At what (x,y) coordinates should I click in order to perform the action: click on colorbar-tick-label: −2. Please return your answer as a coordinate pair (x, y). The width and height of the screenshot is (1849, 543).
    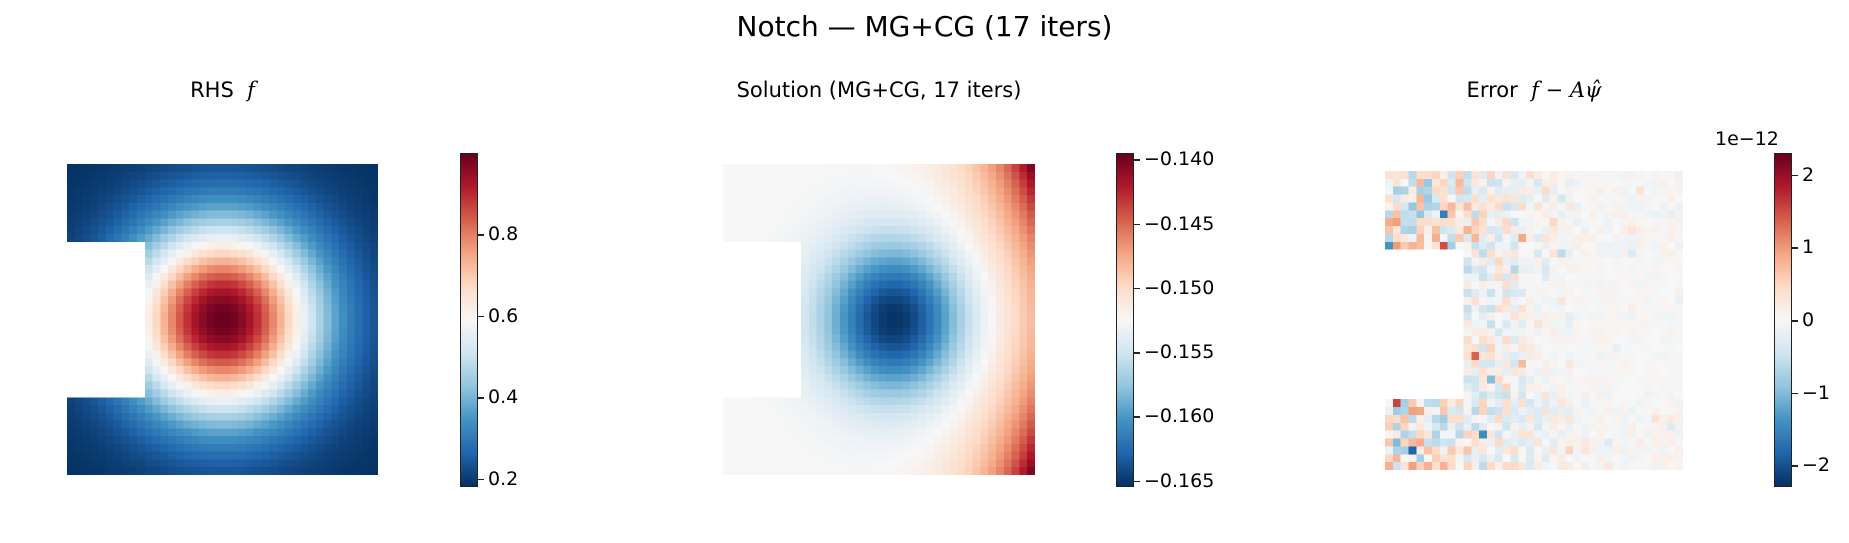
    Looking at the image, I should click on (1816, 465).